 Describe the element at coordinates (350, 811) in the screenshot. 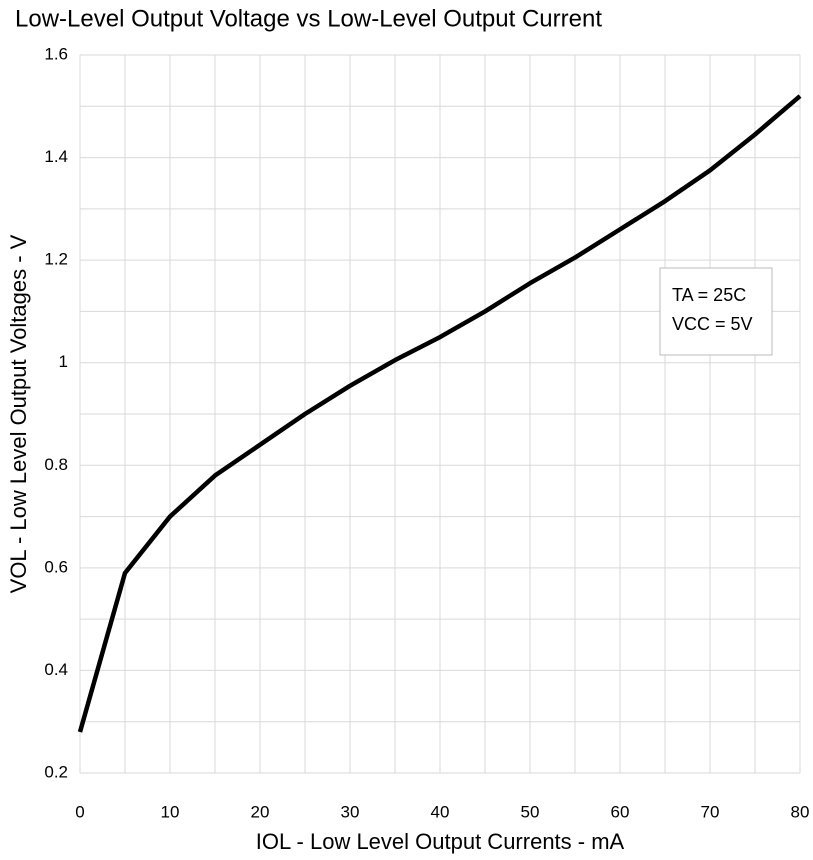

I see `x-tick-label: 30` at that location.